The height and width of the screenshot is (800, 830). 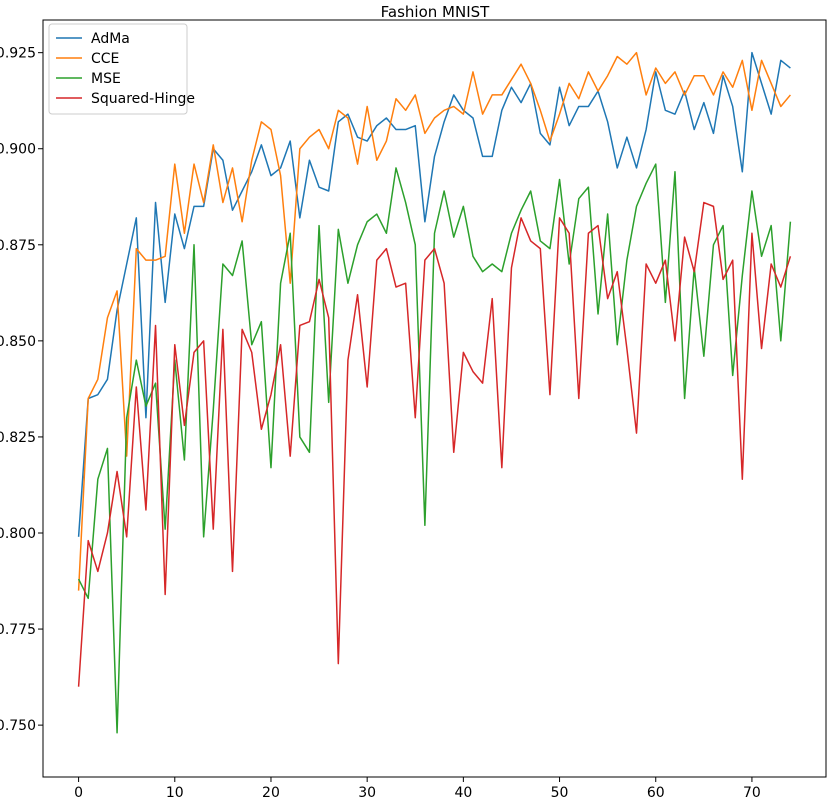 What do you see at coordinates (18, 630) in the screenshot?
I see `y-tick-label: 0.775` at bounding box center [18, 630].